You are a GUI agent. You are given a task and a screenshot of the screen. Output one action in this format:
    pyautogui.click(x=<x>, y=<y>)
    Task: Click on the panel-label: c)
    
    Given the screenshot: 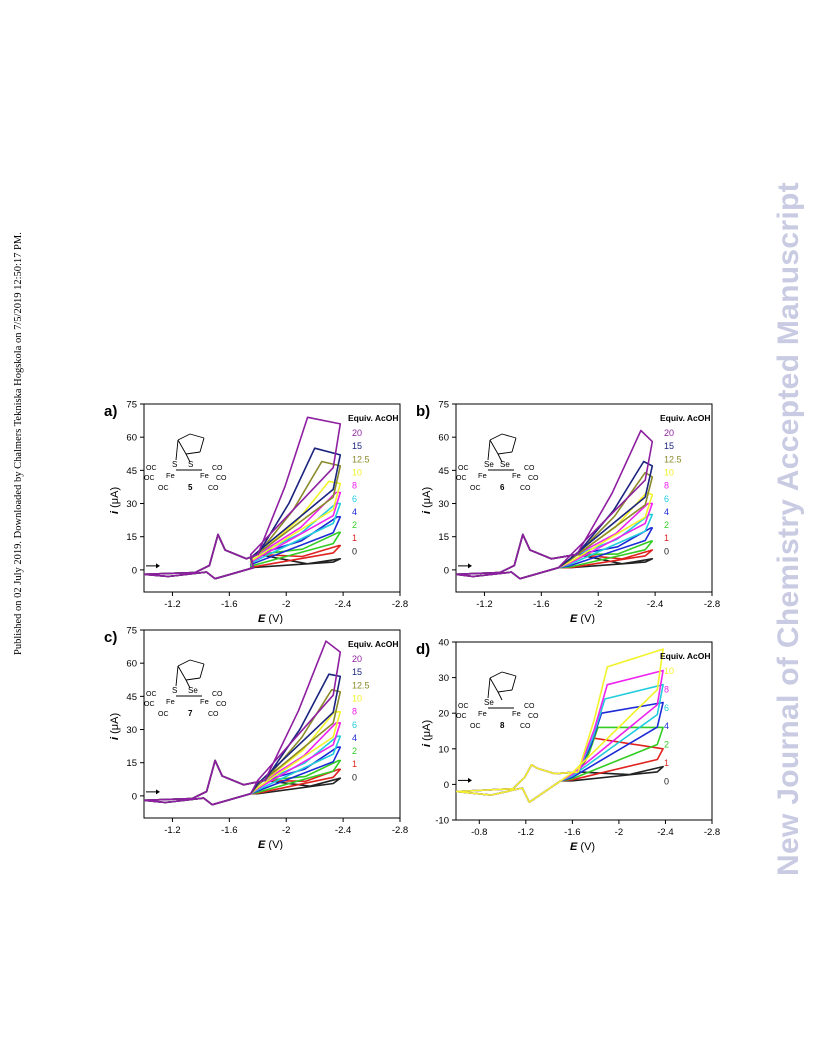 What is the action you would take?
    pyautogui.click(x=110, y=637)
    